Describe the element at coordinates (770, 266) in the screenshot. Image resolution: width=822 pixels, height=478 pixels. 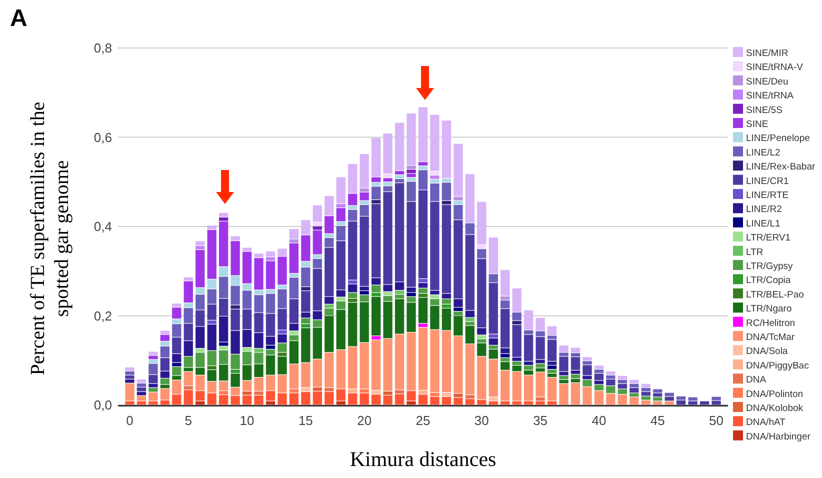
I see `legend-label: LTR/Gypsy` at that location.